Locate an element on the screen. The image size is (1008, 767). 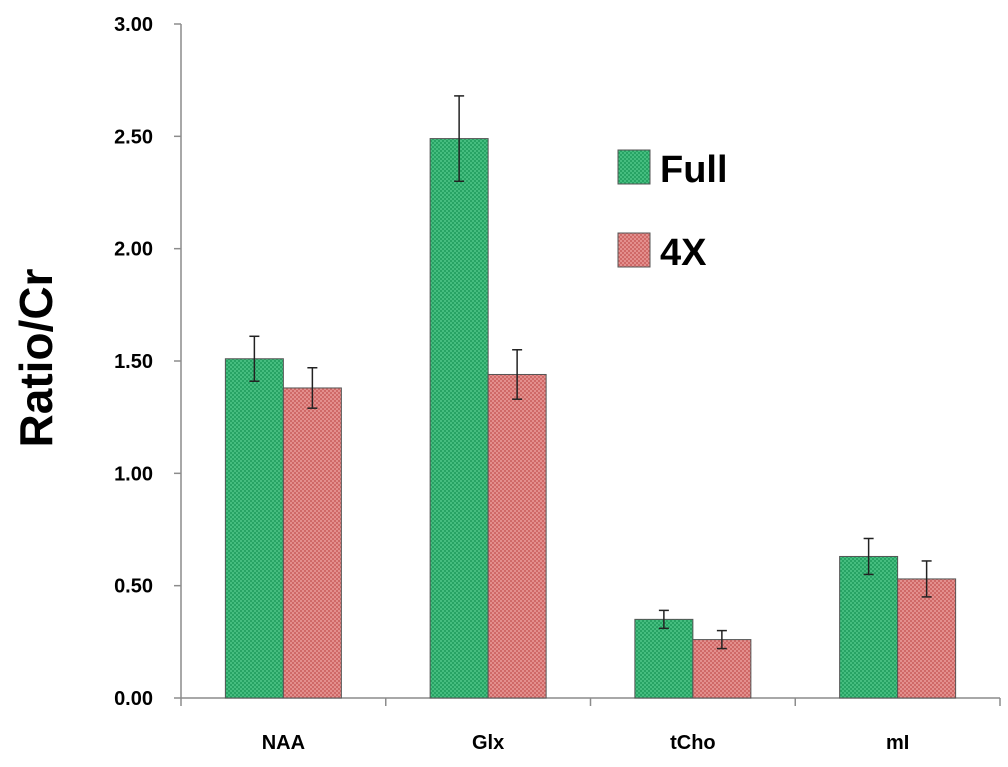
bar-4x-naa is located at coordinates (312, 543).